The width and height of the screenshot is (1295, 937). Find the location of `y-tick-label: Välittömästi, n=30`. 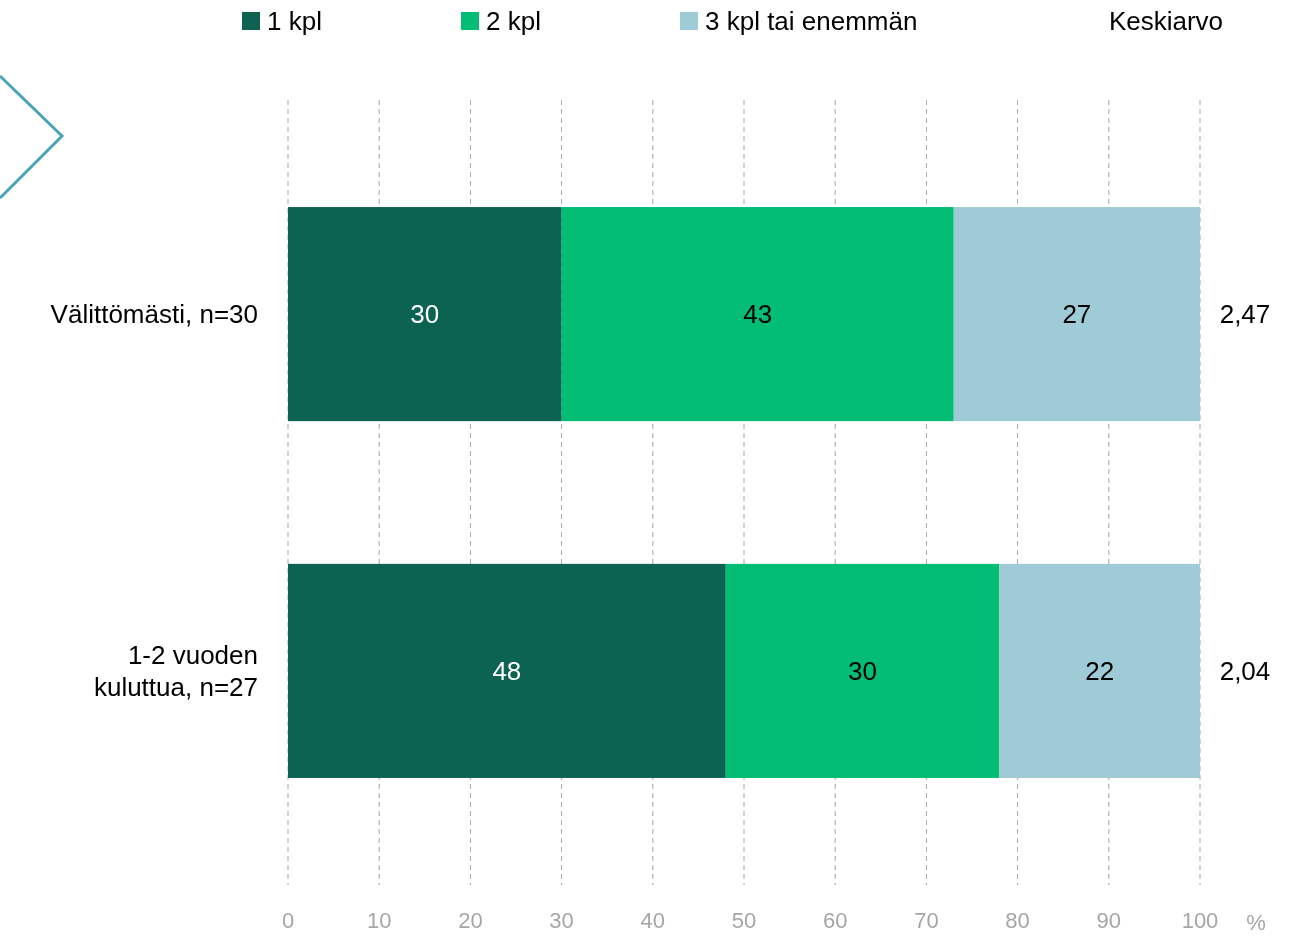

y-tick-label: Välittömästi, n=30 is located at coordinates (154, 314).